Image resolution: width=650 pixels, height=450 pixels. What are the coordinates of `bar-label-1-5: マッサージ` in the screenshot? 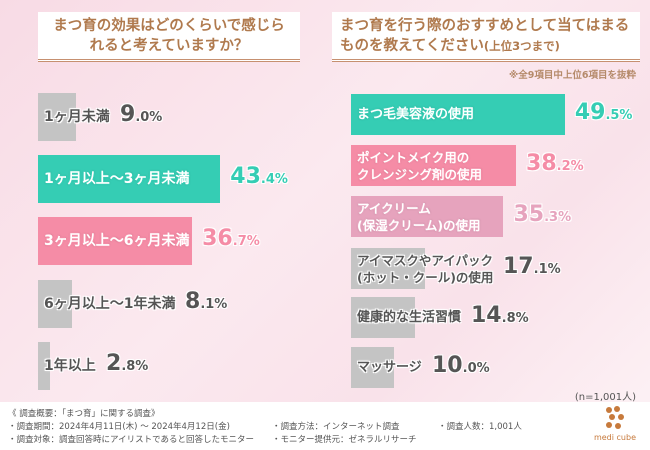 It's located at (389, 368).